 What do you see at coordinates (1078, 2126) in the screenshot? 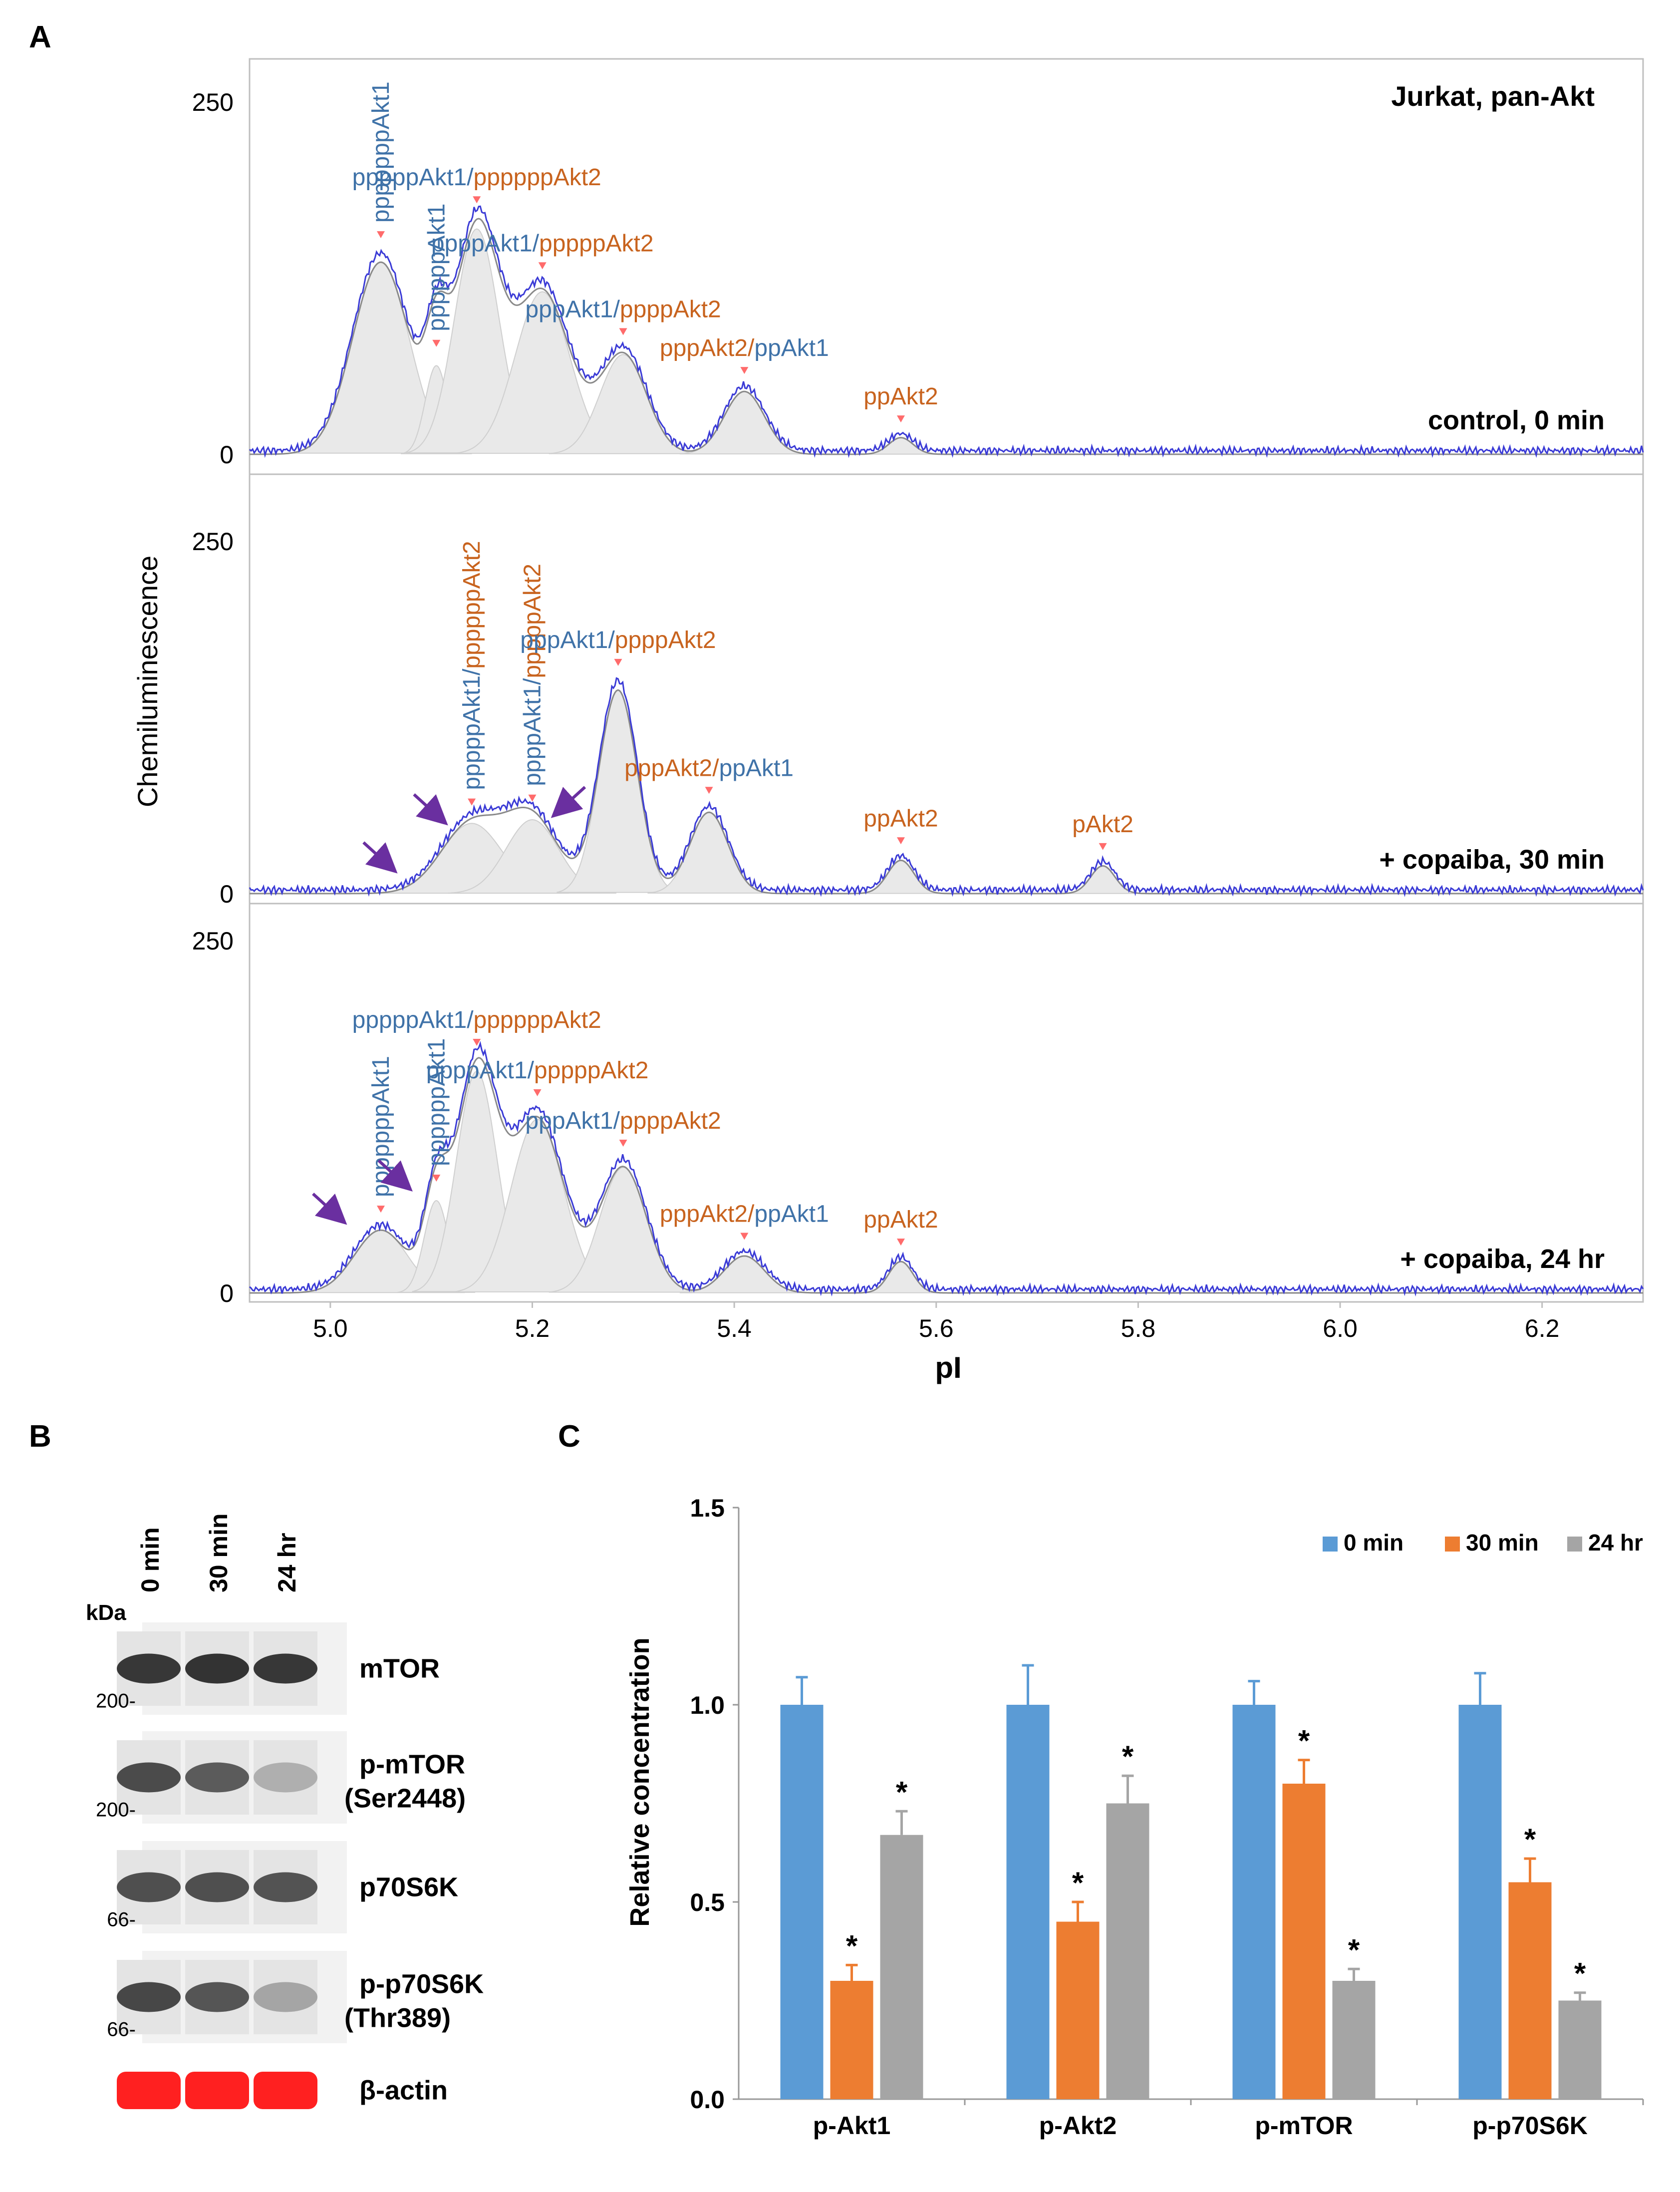
I see `category-label: p-Akt2` at bounding box center [1078, 2126].